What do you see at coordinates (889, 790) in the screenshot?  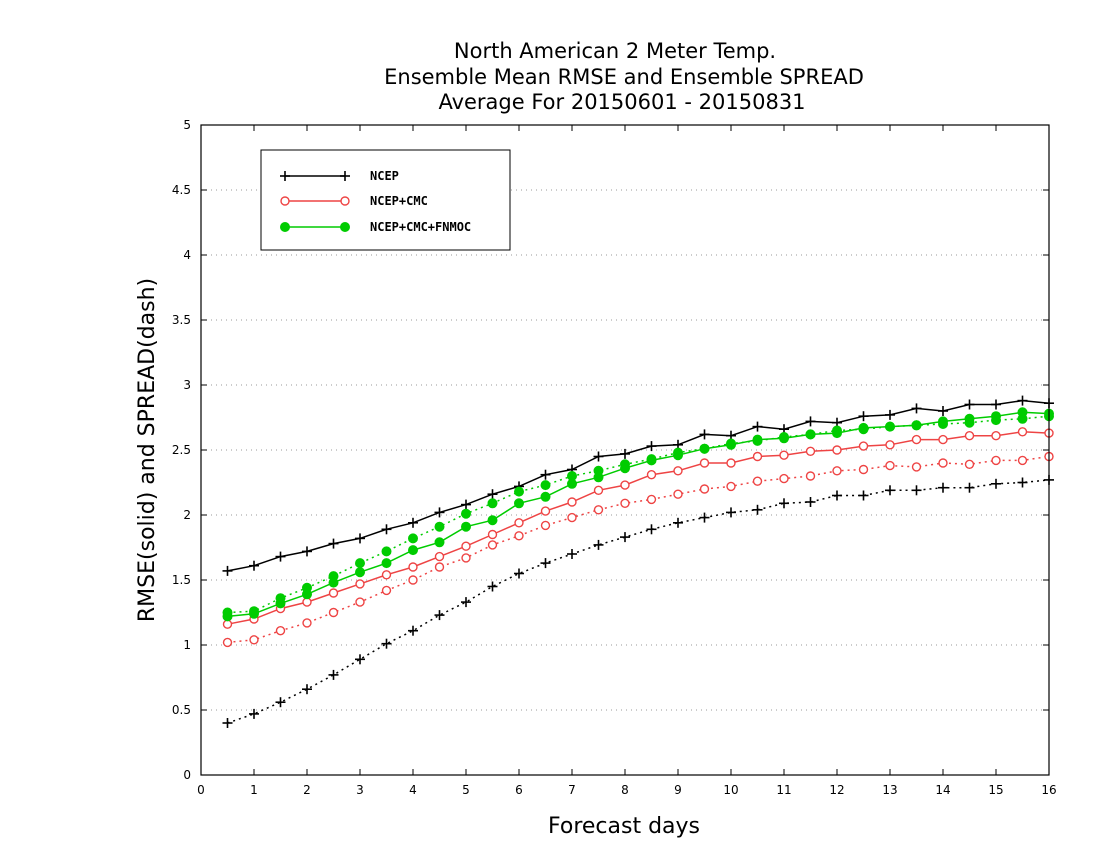 I see `x-tick-label: 13` at bounding box center [889, 790].